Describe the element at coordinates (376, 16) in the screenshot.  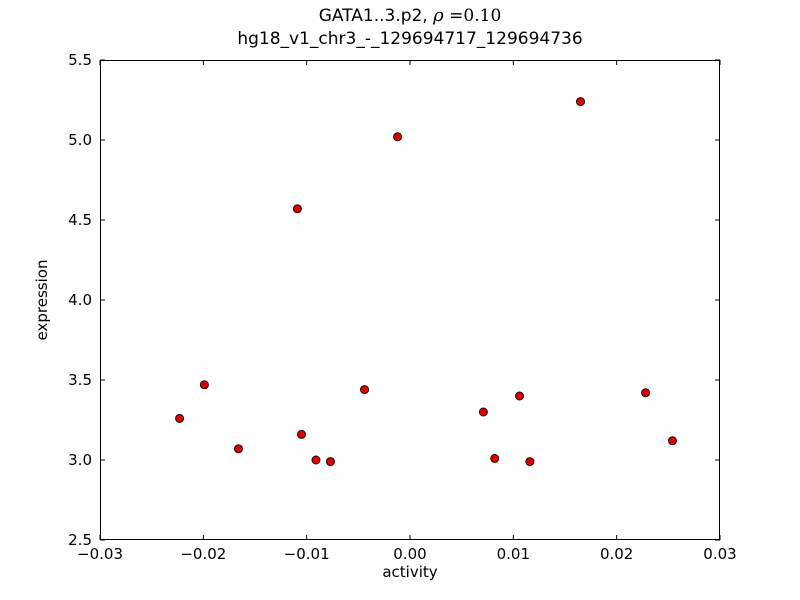
I see `title-text: GATA1..3.p2,` at that location.